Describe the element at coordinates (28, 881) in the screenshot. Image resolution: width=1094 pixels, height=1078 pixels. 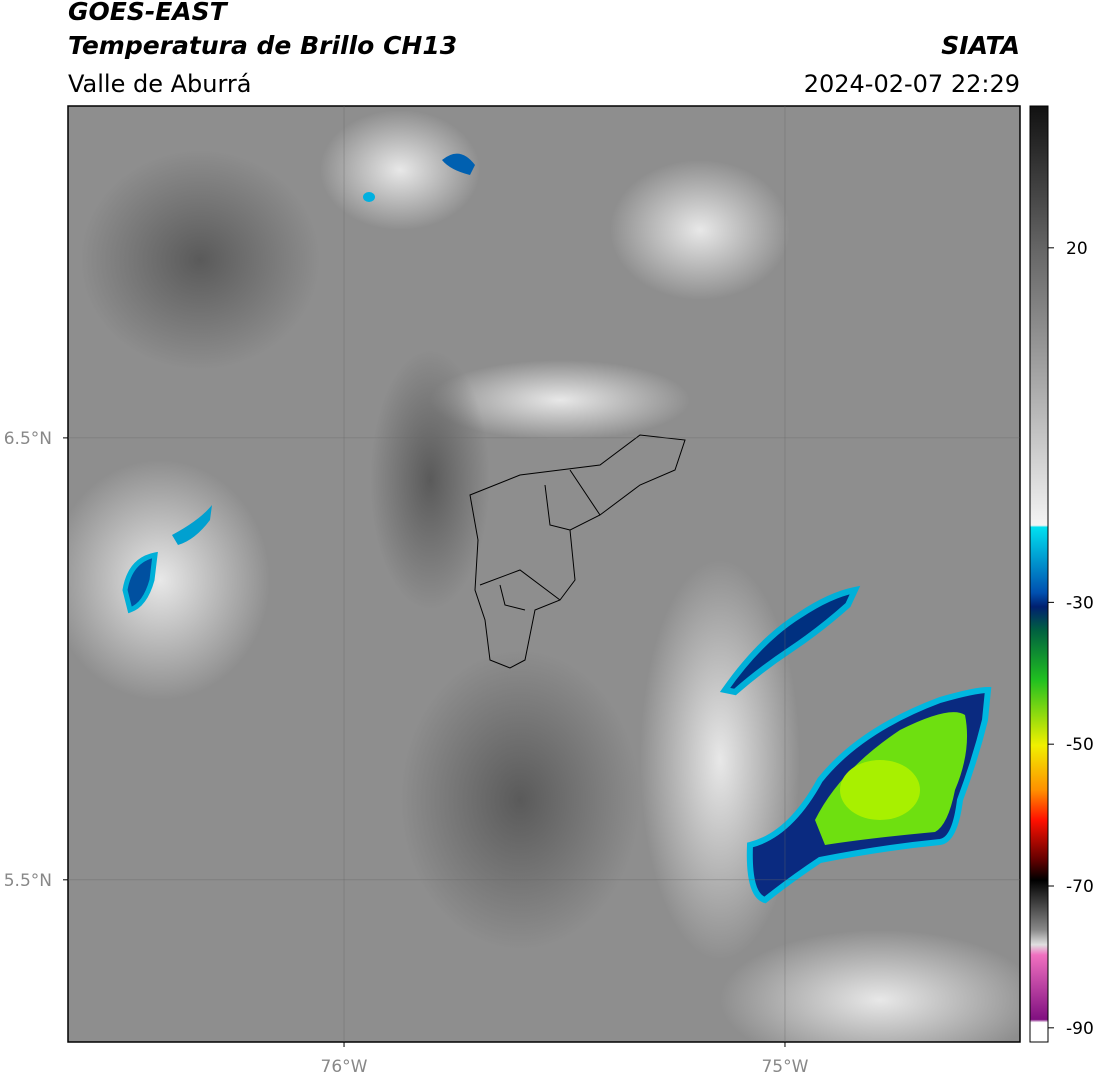
I see `lat-tick-label: 5.5°N` at that location.